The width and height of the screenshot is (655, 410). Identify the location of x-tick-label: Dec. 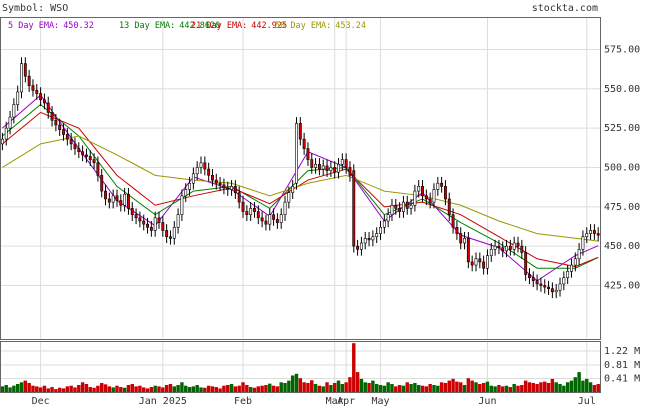
(41, 401).